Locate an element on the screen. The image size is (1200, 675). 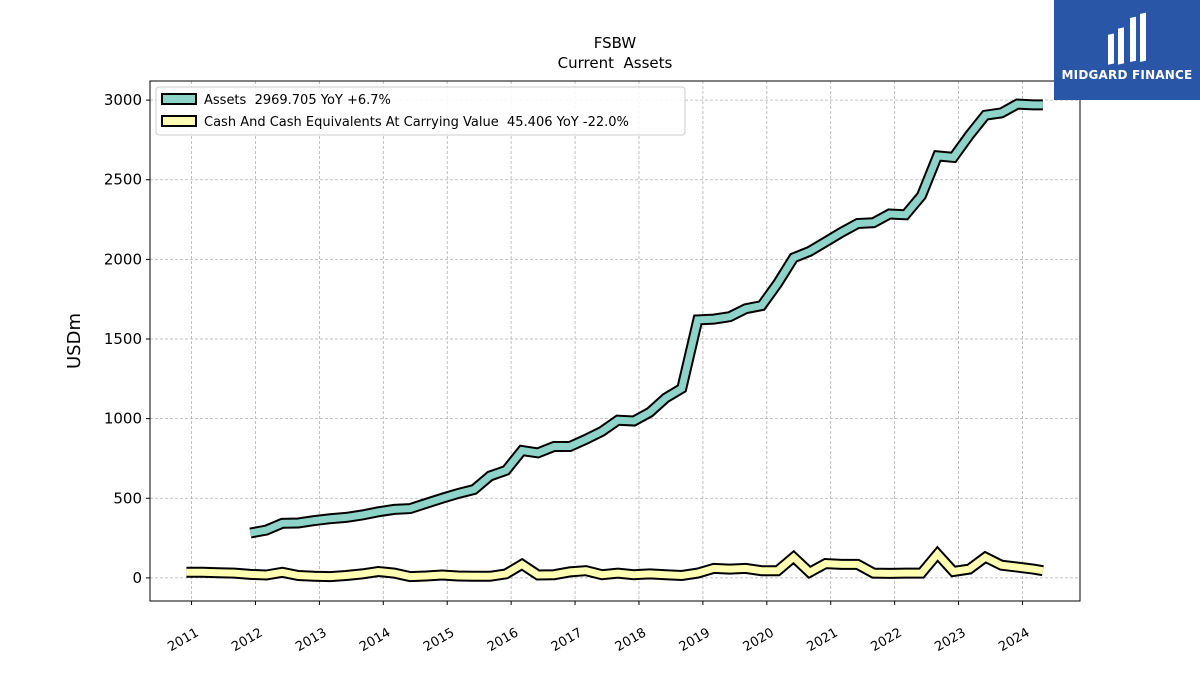
logo-text: MIDGARD FINANCE is located at coordinates (1127, 75).